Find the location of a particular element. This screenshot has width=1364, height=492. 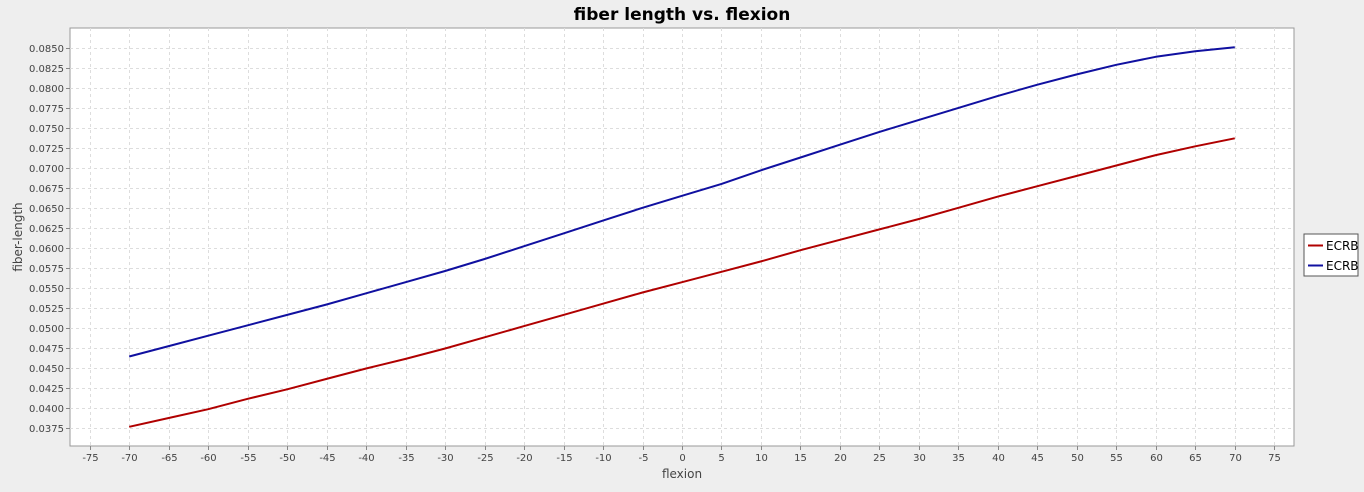

x-tick-label: -55 is located at coordinates (248, 458).